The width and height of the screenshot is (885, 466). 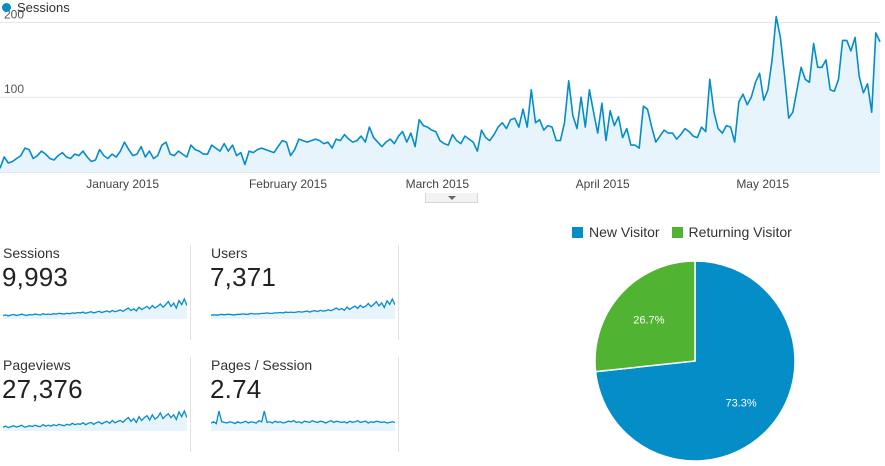 I want to click on pie-legend-item-returning: Returning Visitor, so click(x=731, y=232).